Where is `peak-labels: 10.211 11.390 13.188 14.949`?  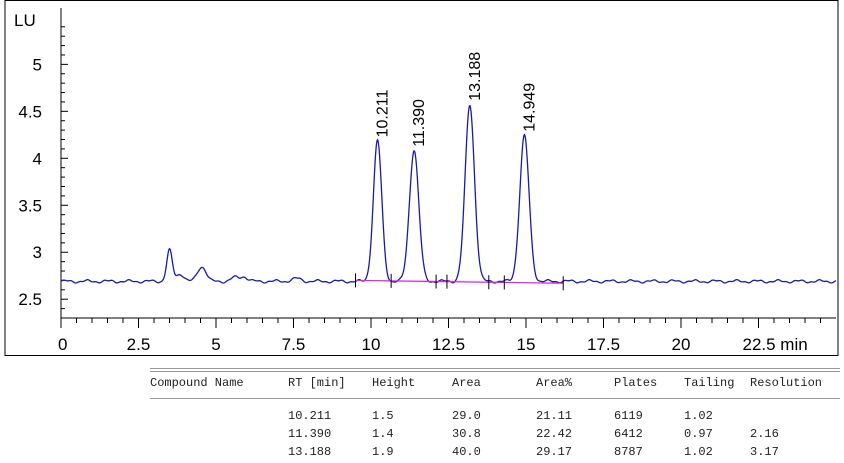 peak-labels: 10.211 11.390 13.188 14.949 is located at coordinates (457, 99).